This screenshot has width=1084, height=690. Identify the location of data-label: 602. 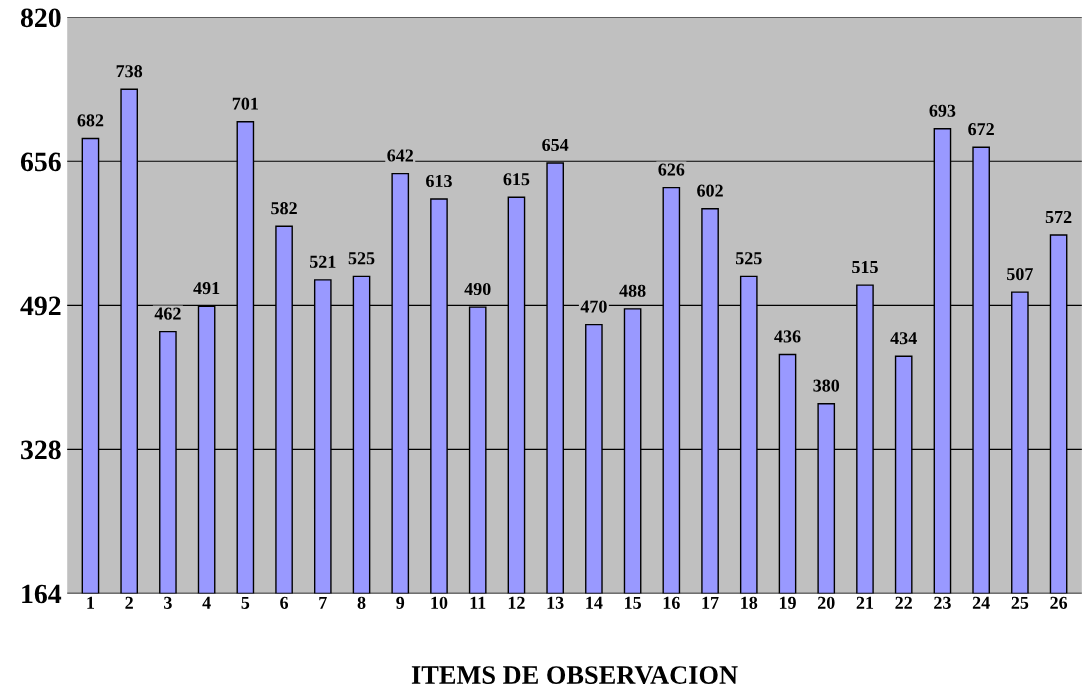
(710, 190).